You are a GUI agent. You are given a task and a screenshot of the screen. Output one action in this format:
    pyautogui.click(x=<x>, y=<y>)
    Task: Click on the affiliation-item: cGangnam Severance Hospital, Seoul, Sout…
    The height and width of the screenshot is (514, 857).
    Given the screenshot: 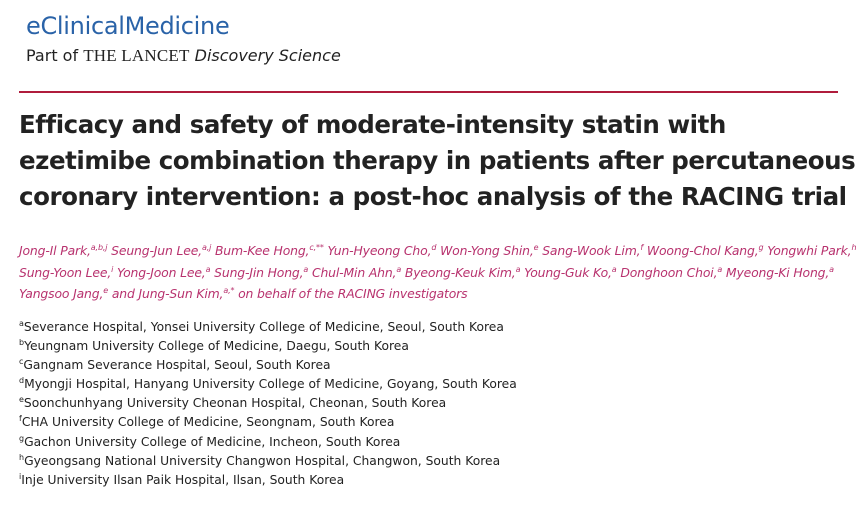 What is the action you would take?
    pyautogui.click(x=268, y=365)
    